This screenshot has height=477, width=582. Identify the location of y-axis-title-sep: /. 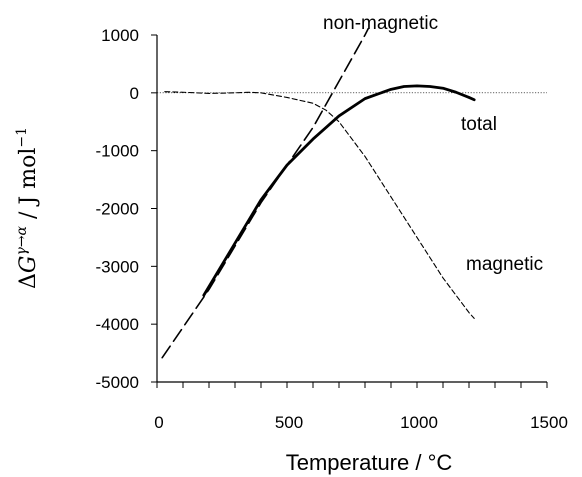
(28, 215).